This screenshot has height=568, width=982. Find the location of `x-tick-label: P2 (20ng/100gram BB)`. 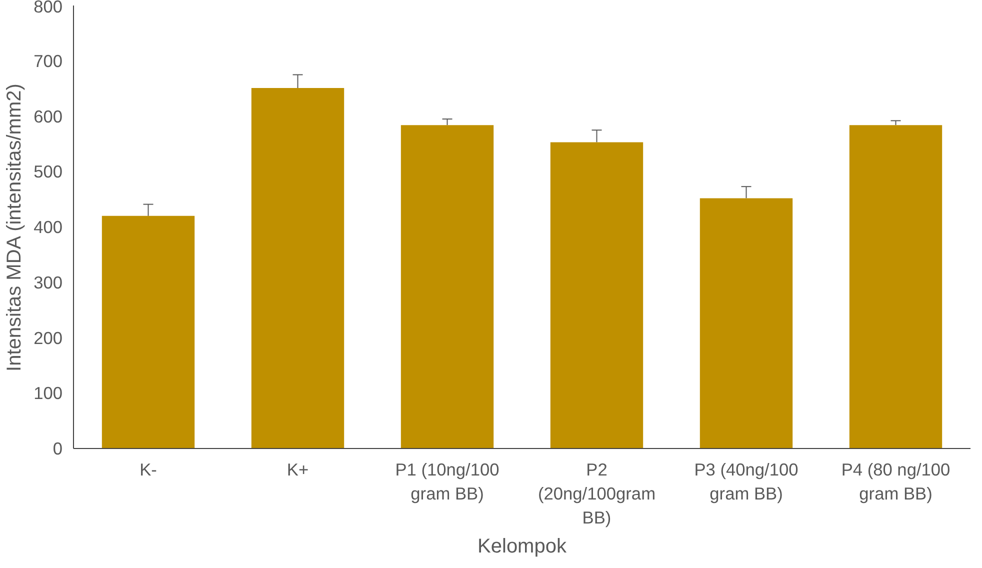

x-tick-label: P2 (20ng/100gram BB) is located at coordinates (597, 494).